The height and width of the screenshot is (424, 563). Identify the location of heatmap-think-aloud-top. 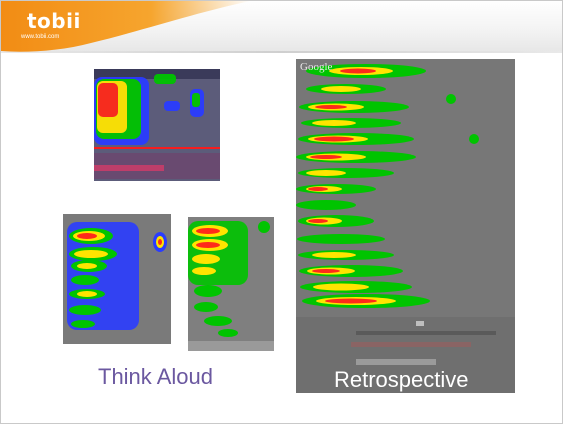
(157, 125).